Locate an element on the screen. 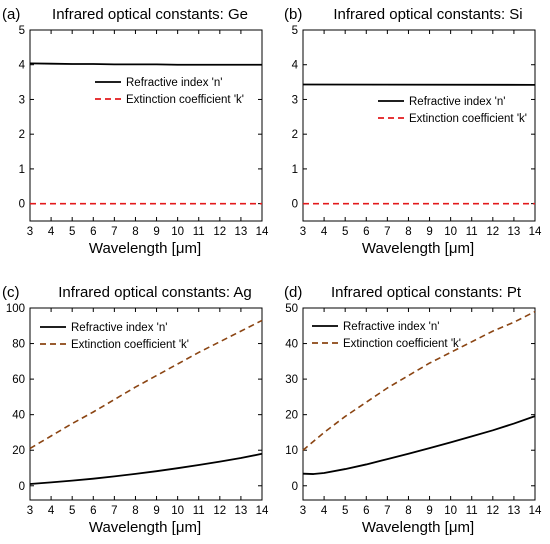  x-tick-label-b-10: 13 is located at coordinates (514, 232).